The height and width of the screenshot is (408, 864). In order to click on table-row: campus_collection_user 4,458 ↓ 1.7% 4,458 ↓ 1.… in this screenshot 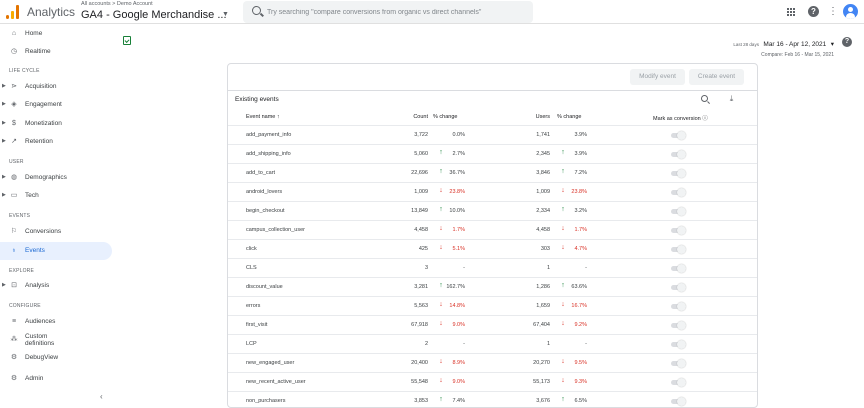, I will do `click(492, 229)`.